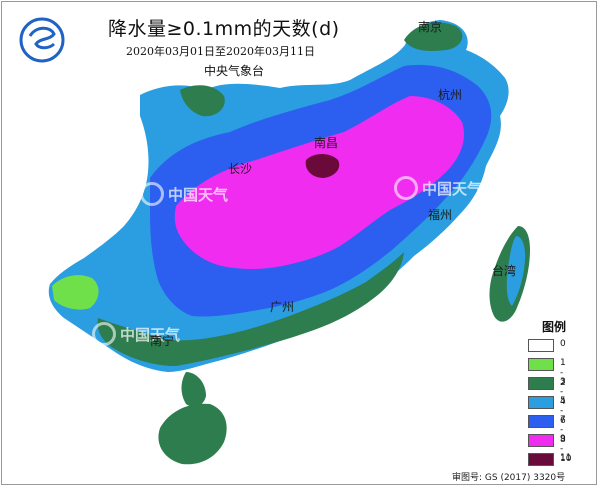  I want to click on legend-label: 5 - 6, so click(563, 411).